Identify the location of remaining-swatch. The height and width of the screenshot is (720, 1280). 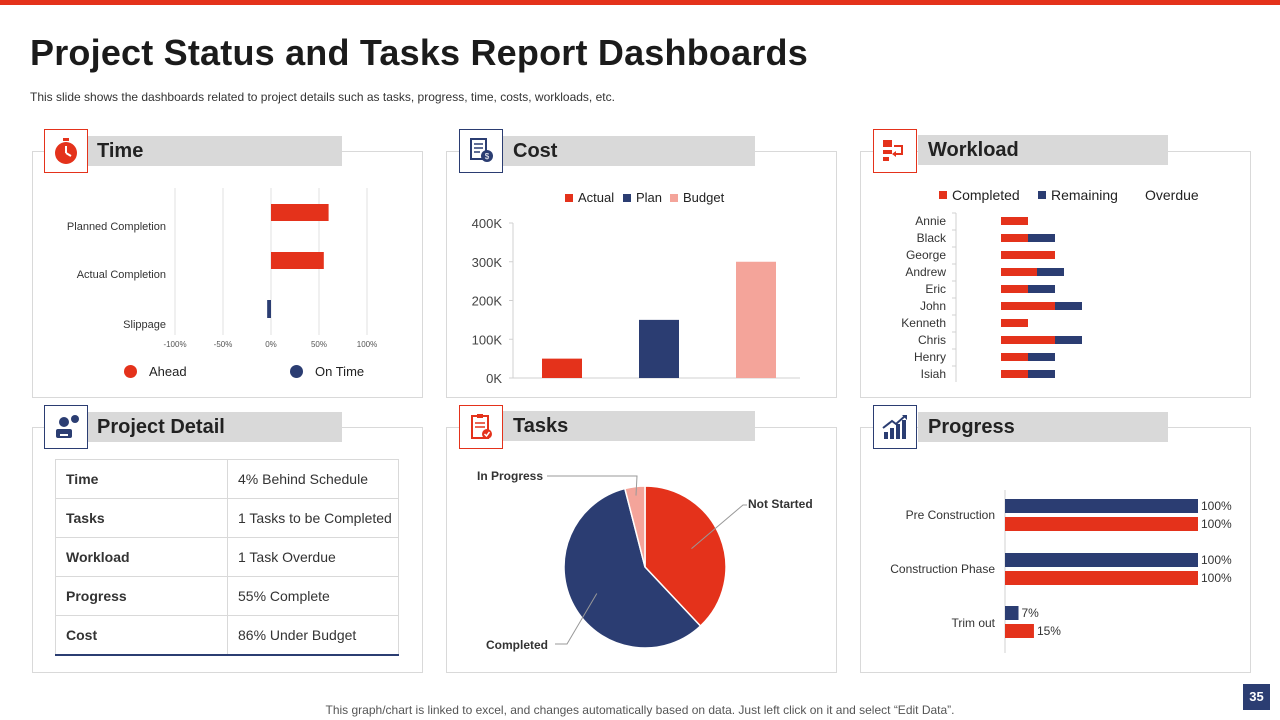
(1042, 195).